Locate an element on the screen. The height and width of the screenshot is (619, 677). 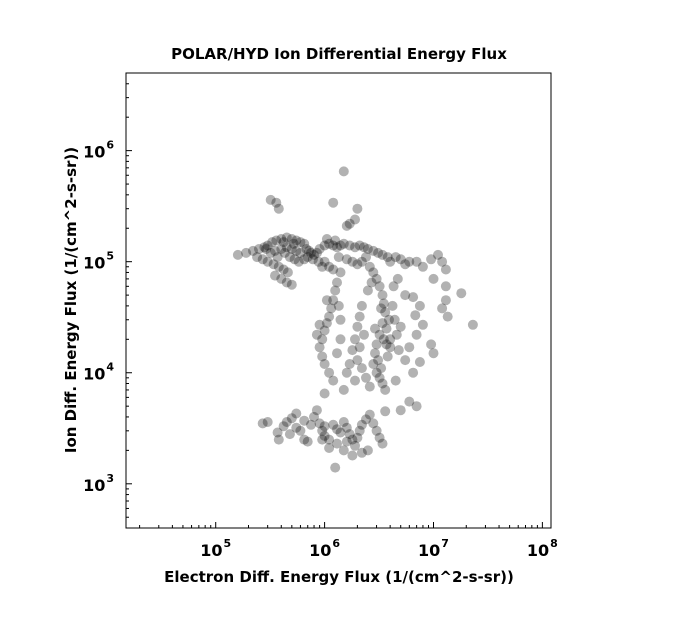
y-axis-label: Ion Diff. Energy Flux (1/(cm^2-s-sr)) is located at coordinates (71, 300).